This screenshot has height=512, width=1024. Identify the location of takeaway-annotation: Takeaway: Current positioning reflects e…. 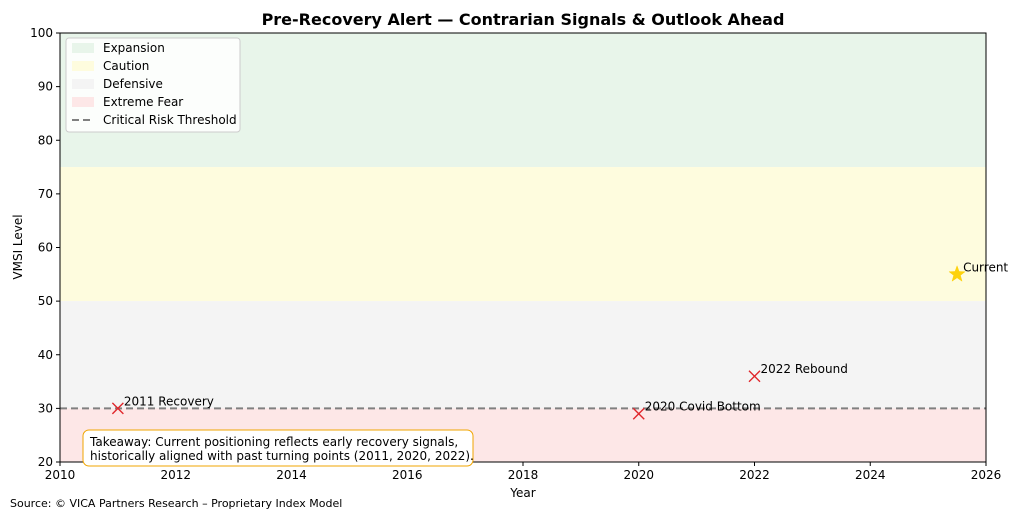
(278, 448).